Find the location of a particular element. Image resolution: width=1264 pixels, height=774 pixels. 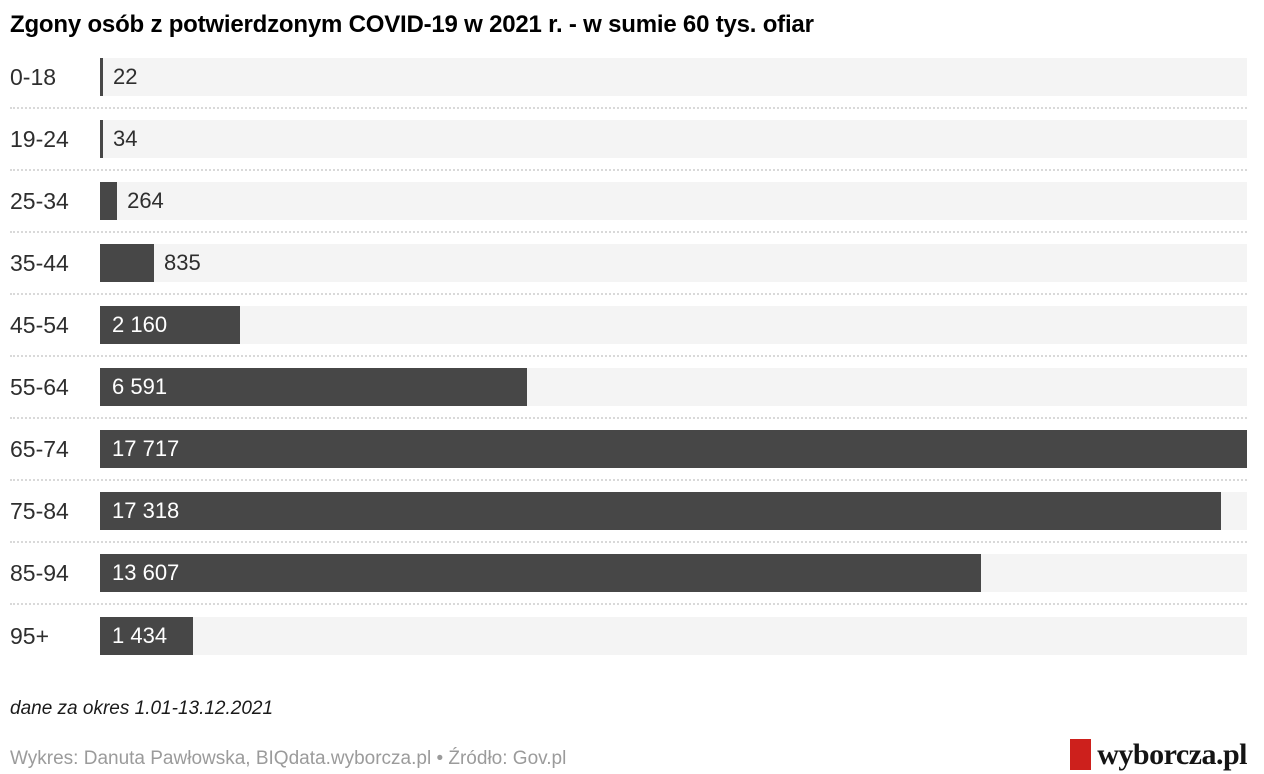

bar-track: 22 is located at coordinates (673, 77).